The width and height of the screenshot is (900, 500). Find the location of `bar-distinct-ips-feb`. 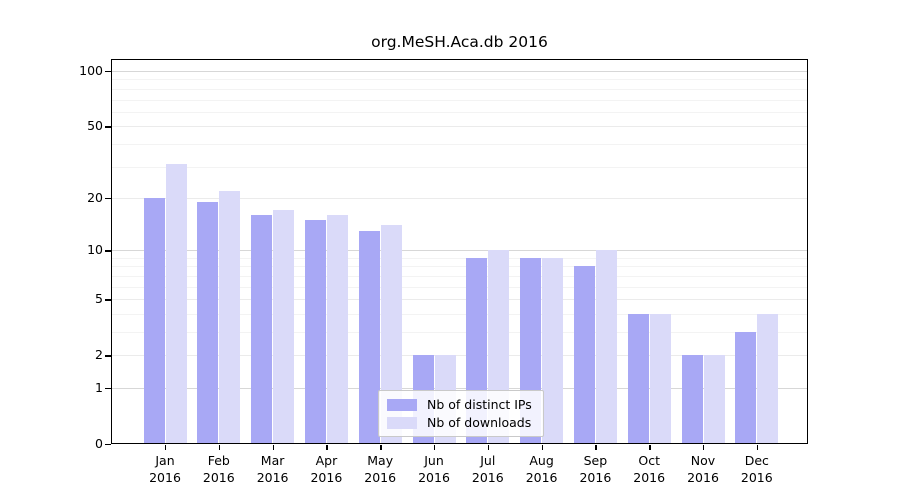

bar-distinct-ips-feb is located at coordinates (208, 322).